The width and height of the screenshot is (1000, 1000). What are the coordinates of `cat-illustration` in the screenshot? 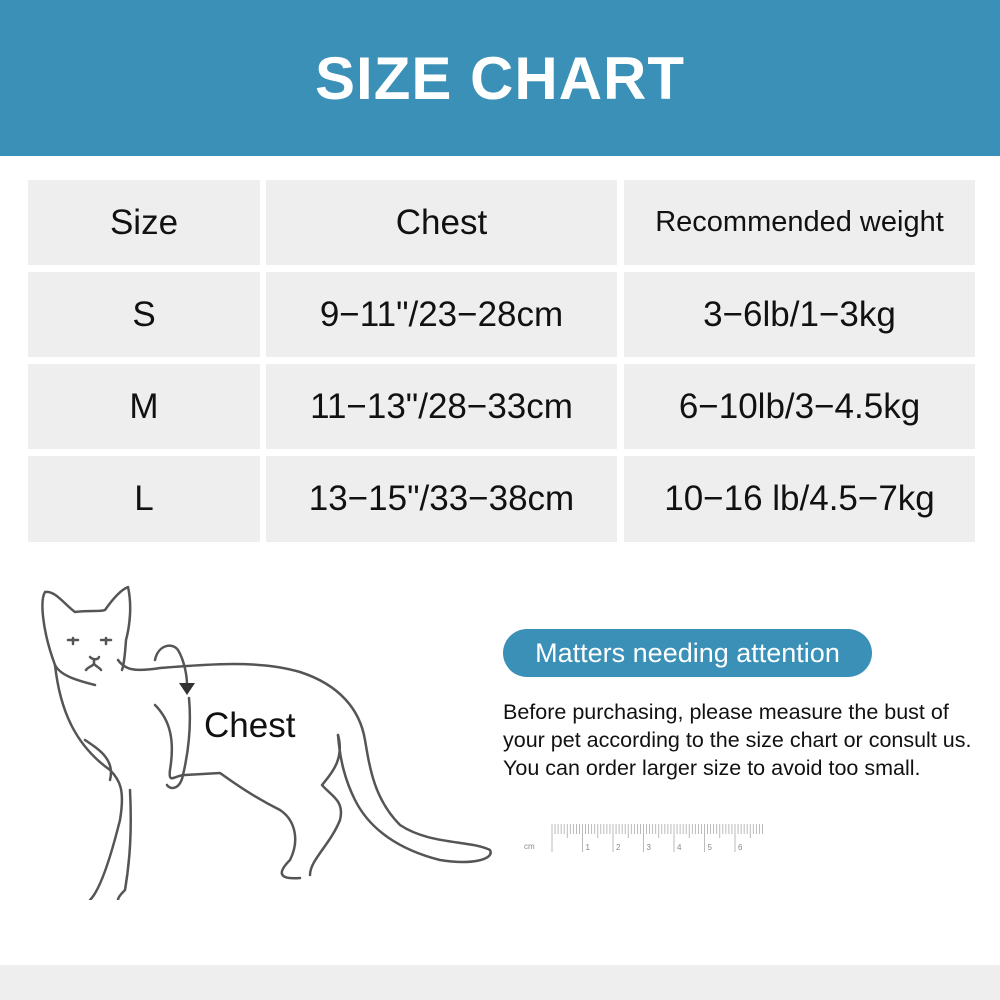 It's located at (266, 742).